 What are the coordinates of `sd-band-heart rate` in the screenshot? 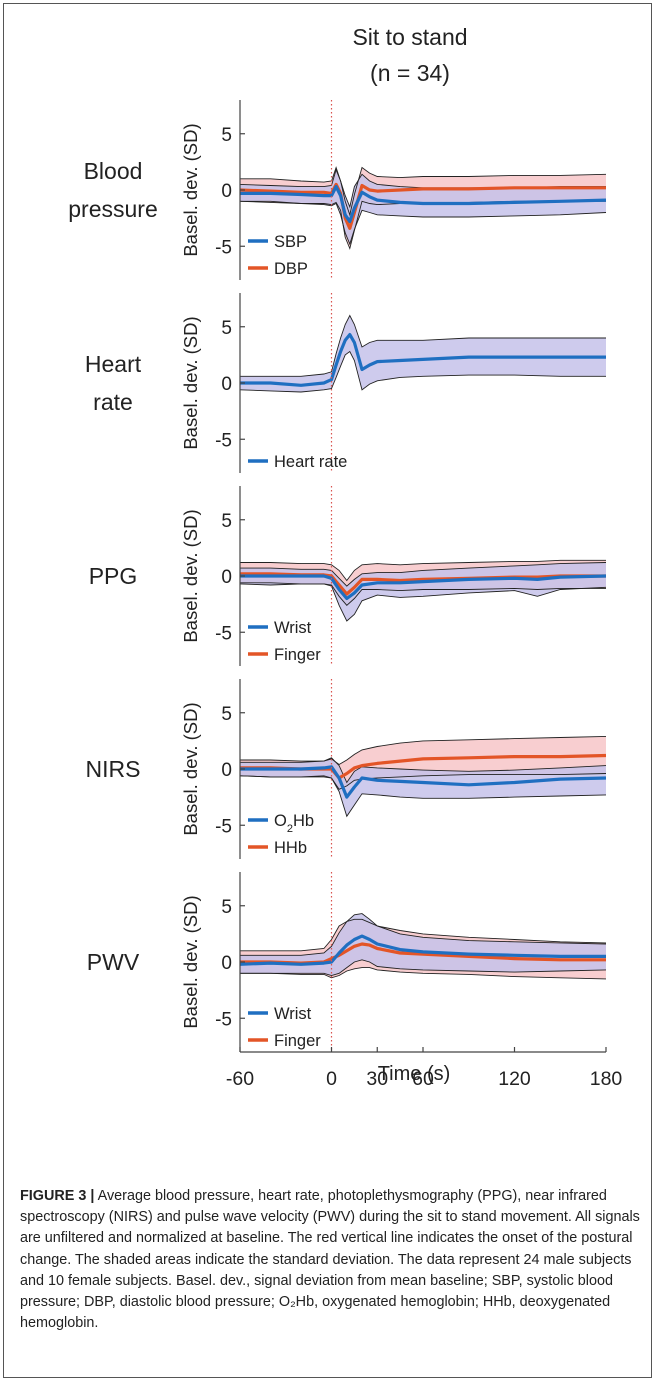 It's located at (423, 353).